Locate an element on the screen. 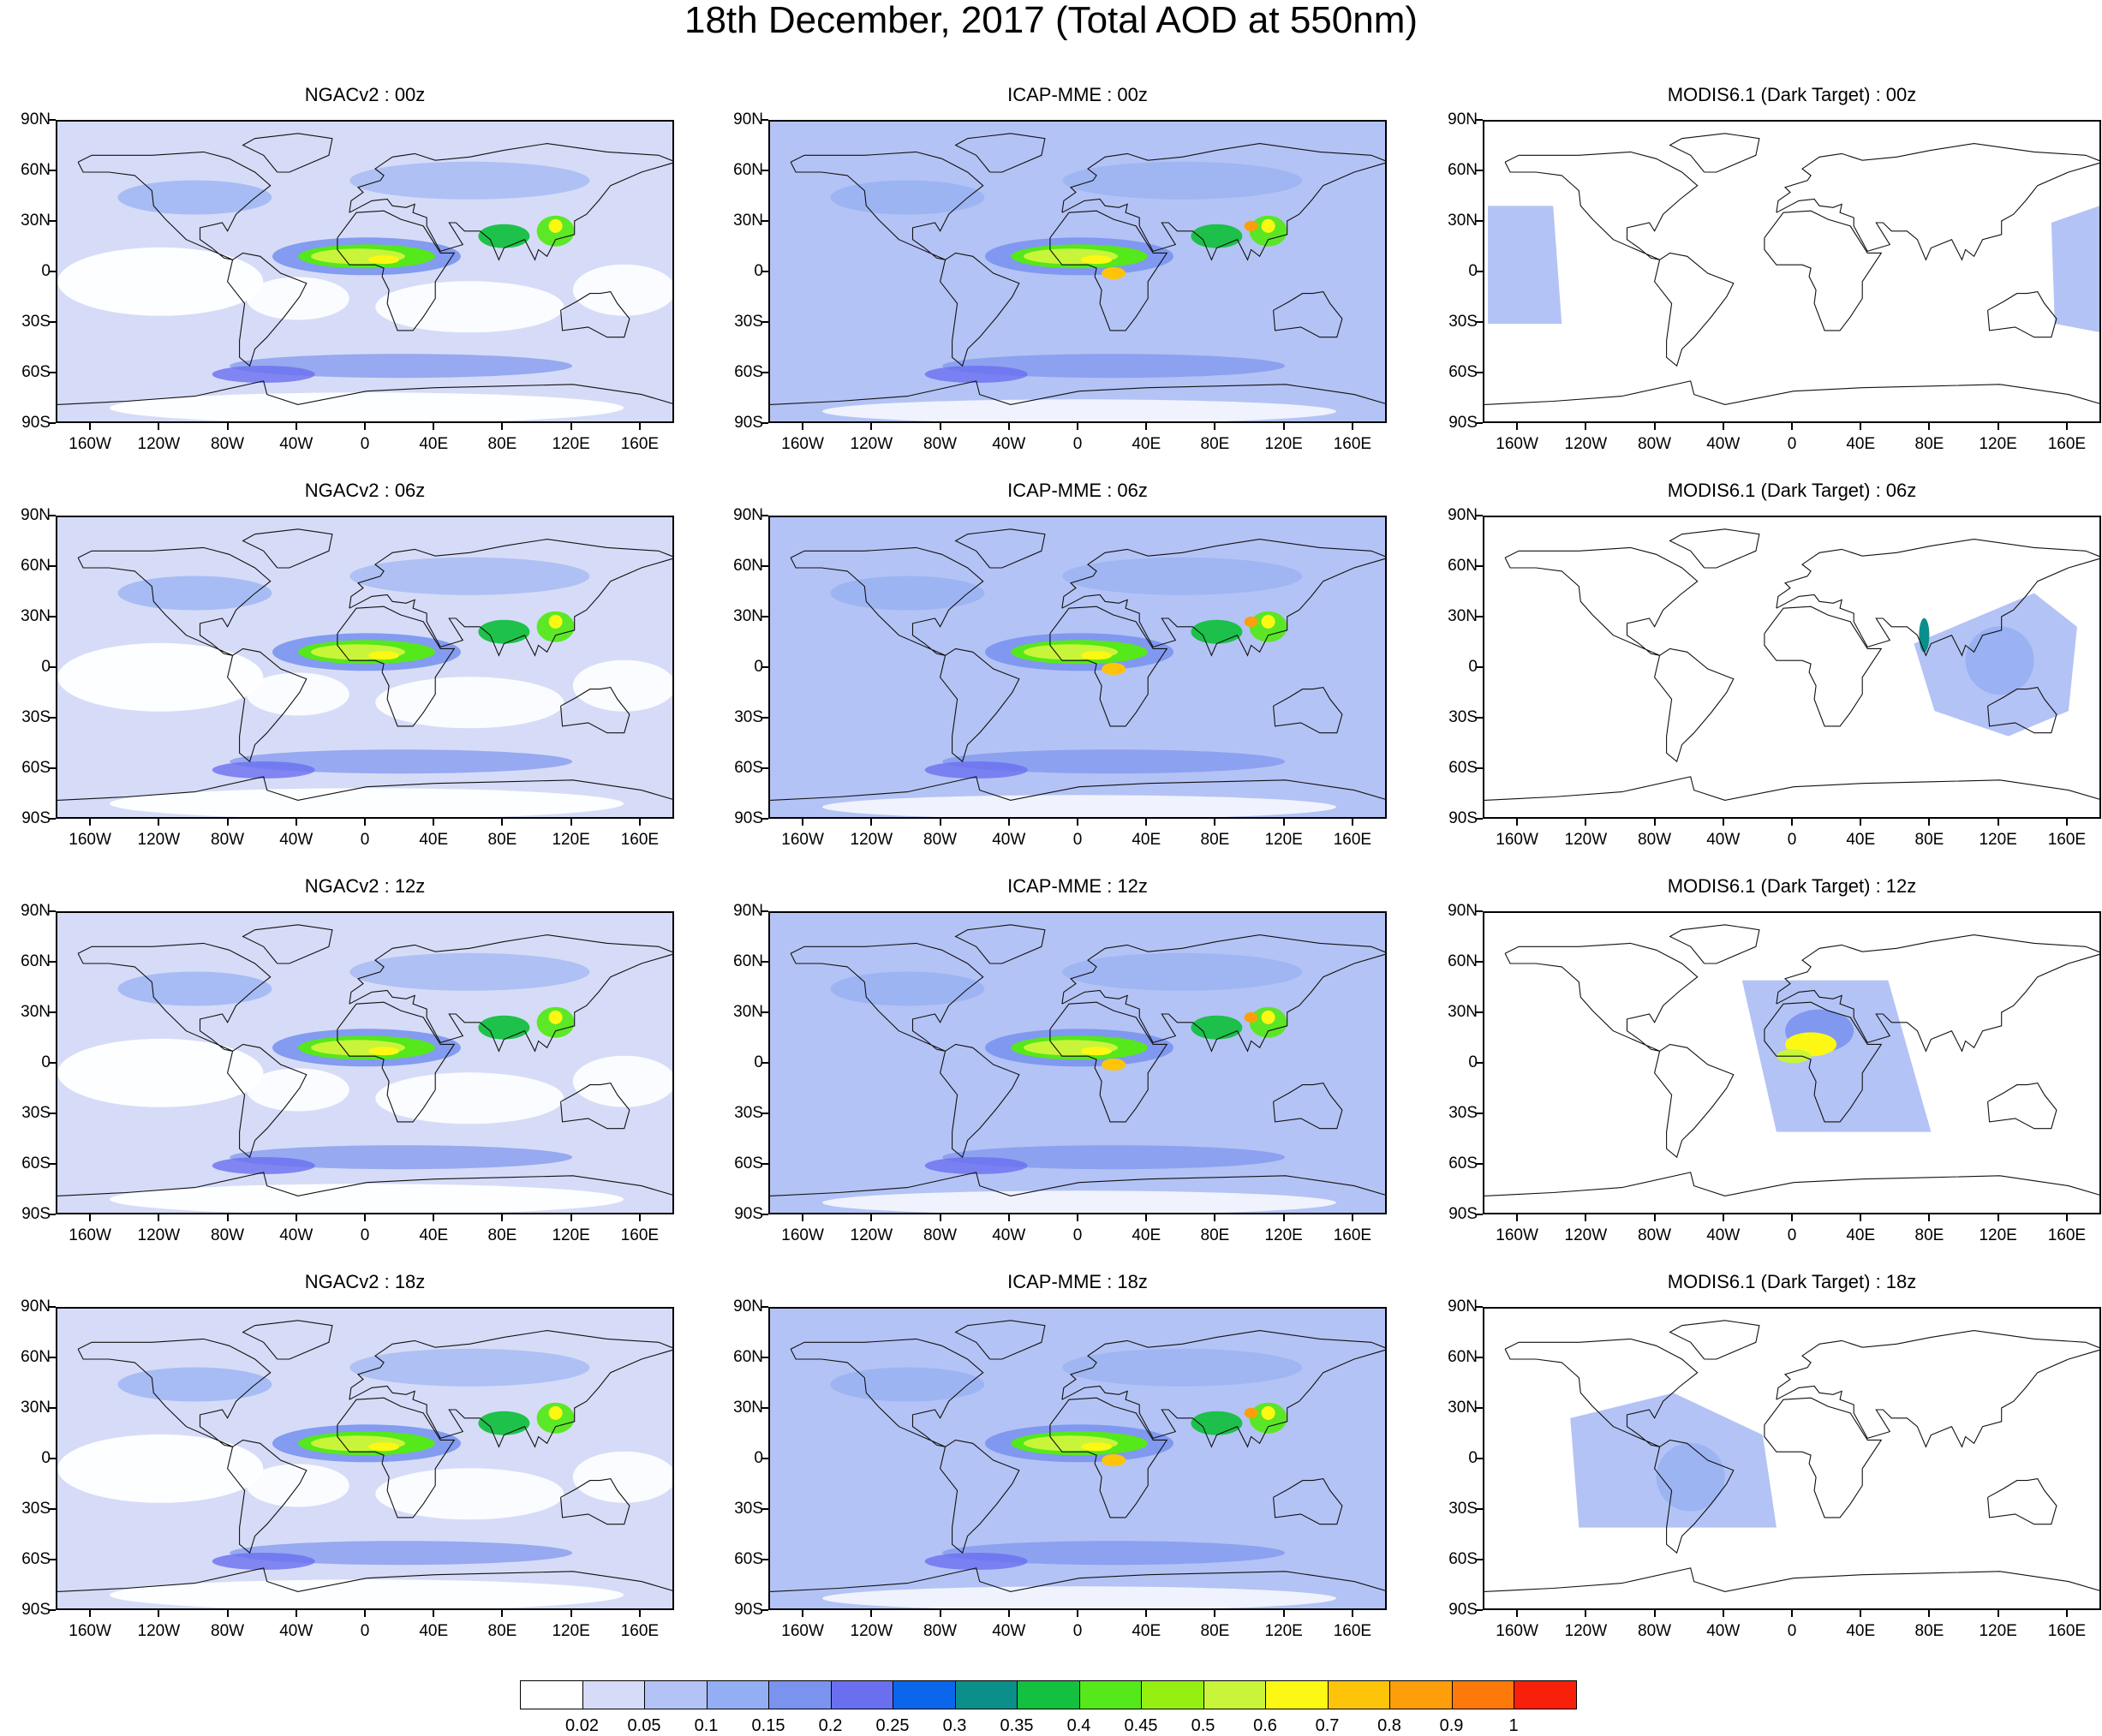 The width and height of the screenshot is (2102, 1736). colorbar-label: 0.5 is located at coordinates (1203, 1725).